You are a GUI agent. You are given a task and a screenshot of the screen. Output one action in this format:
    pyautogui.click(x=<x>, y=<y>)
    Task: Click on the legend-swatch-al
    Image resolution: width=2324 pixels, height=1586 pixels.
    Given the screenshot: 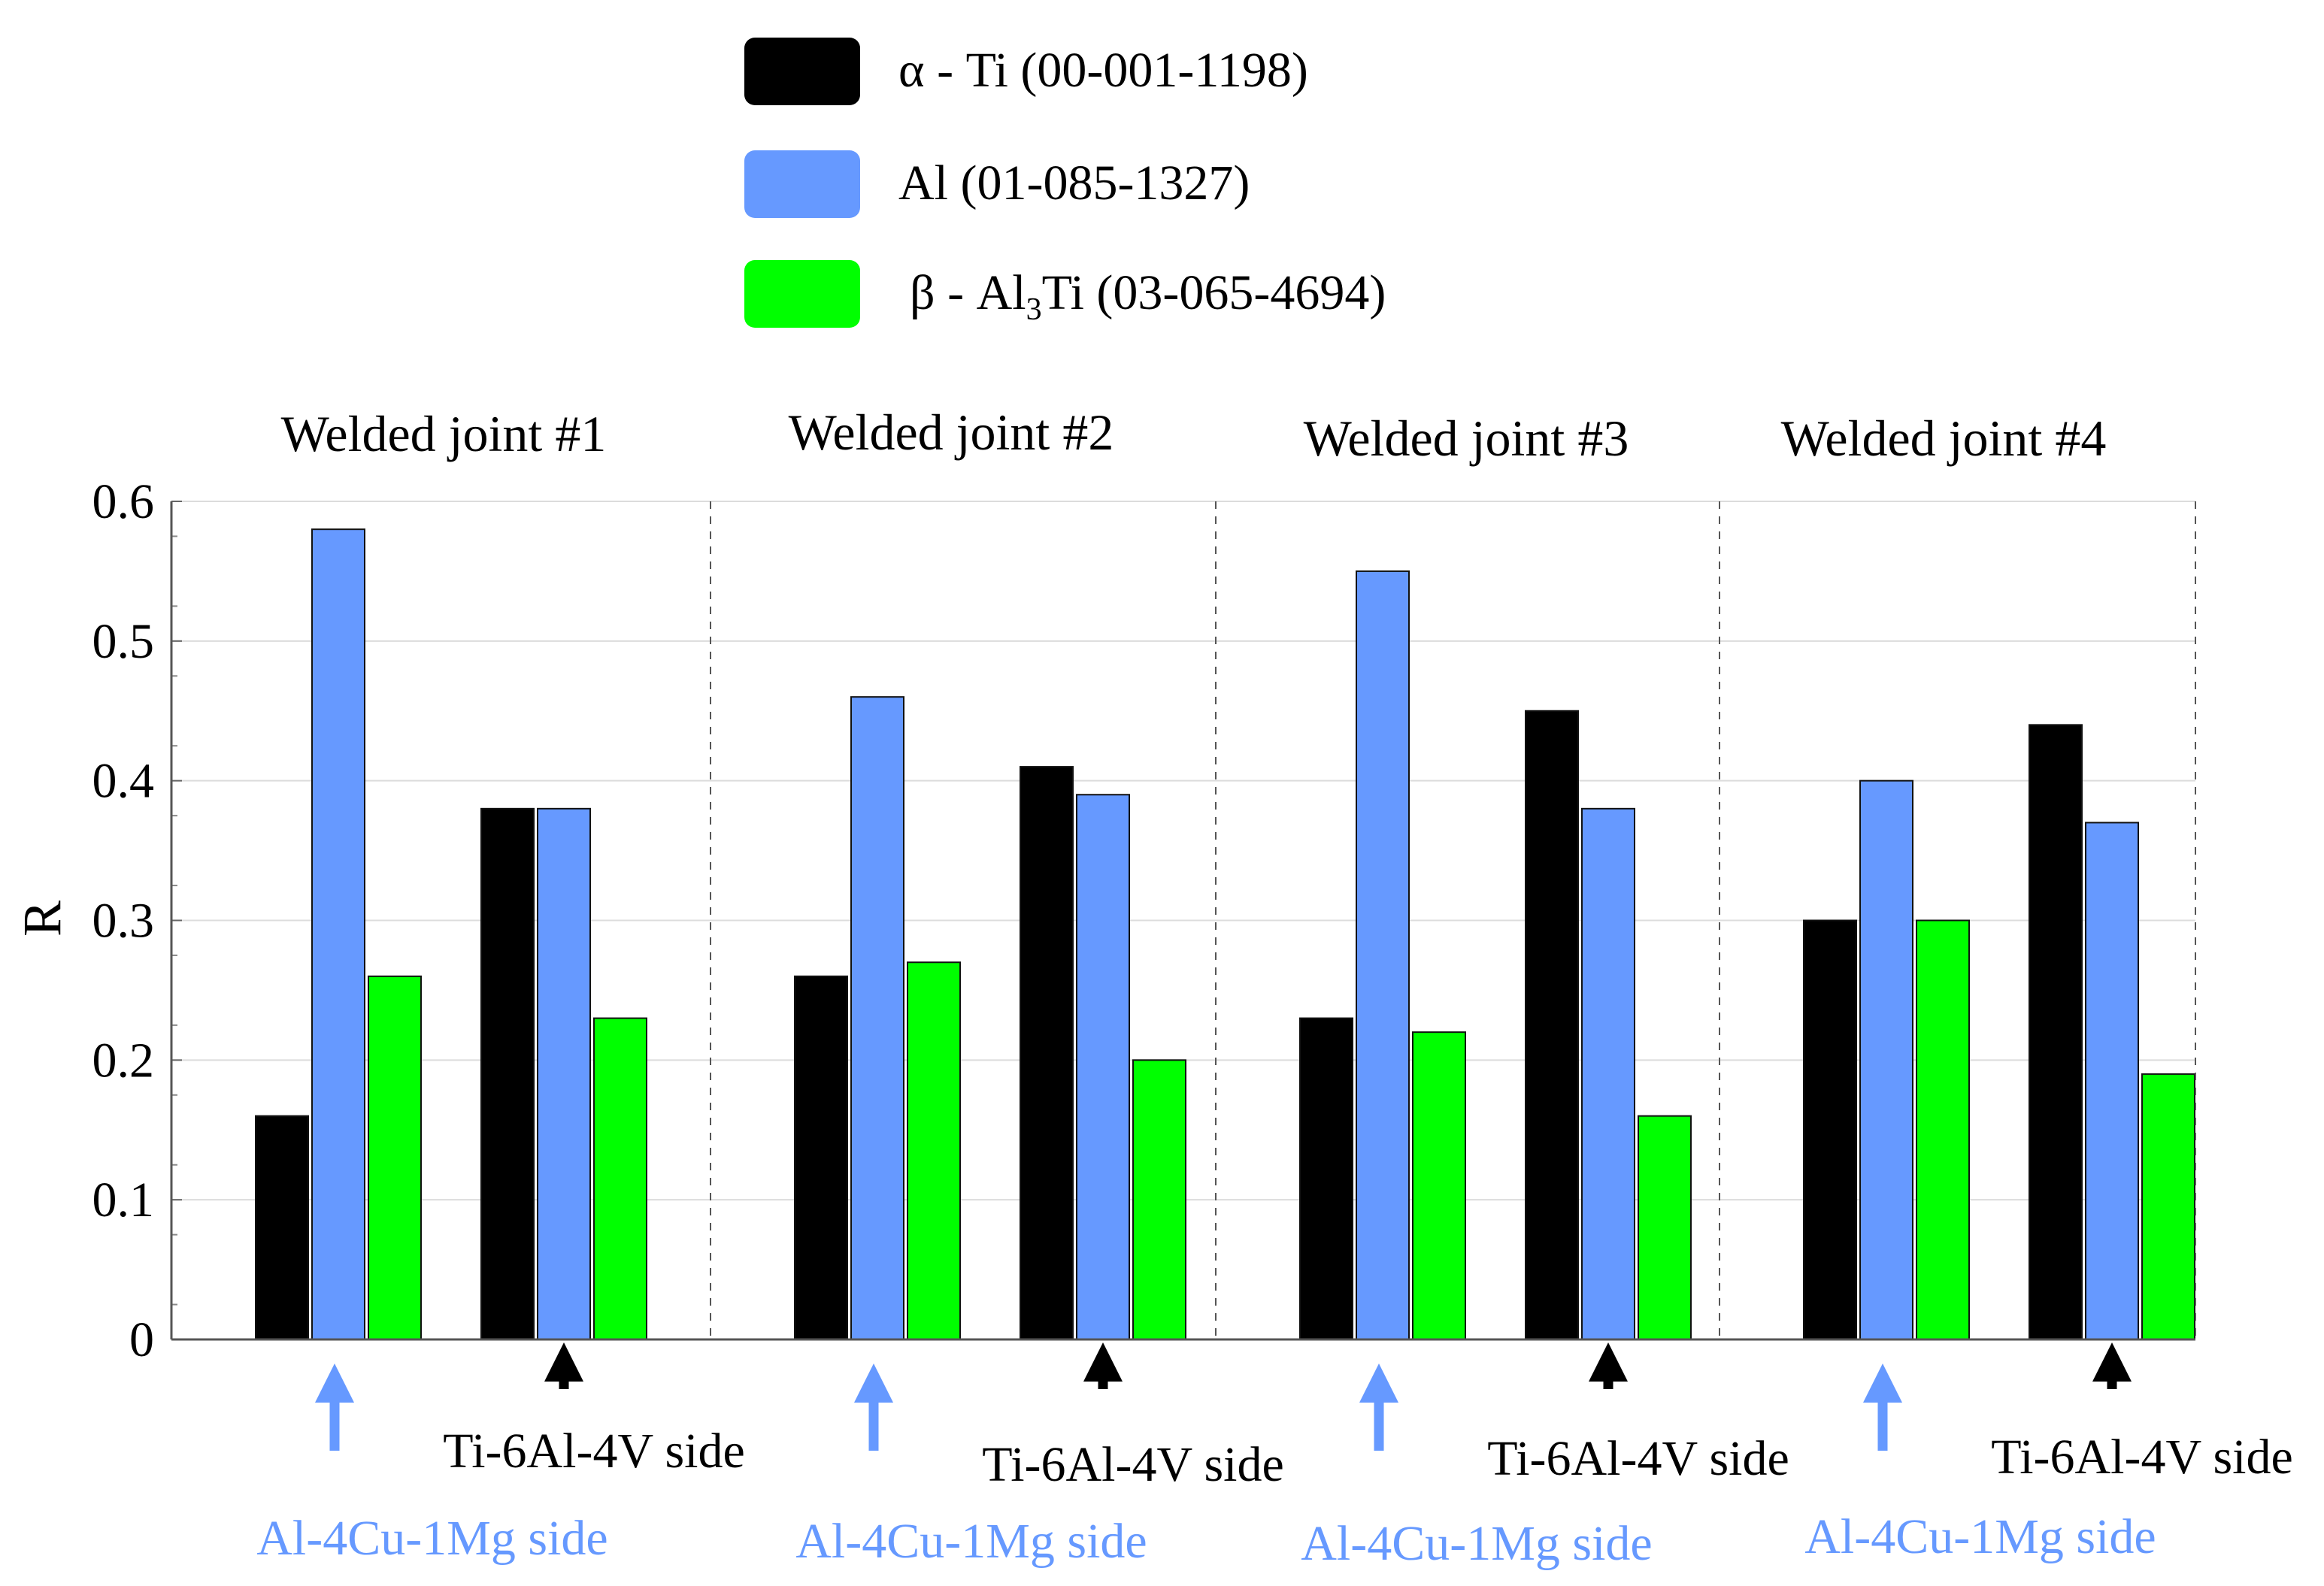 What is the action you would take?
    pyautogui.click(x=802, y=184)
    